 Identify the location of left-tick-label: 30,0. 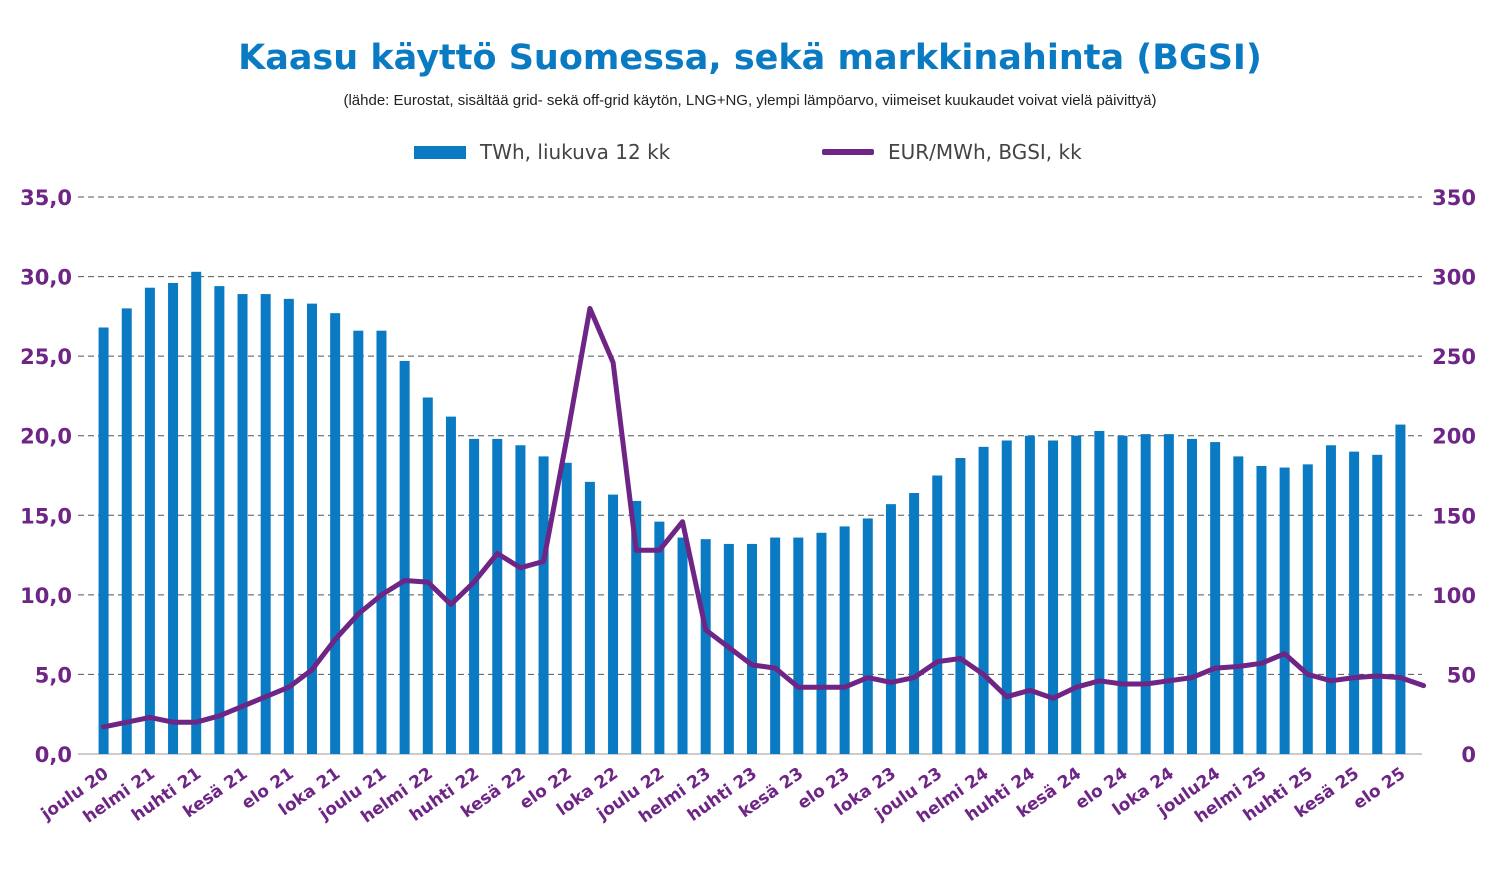
(46, 278).